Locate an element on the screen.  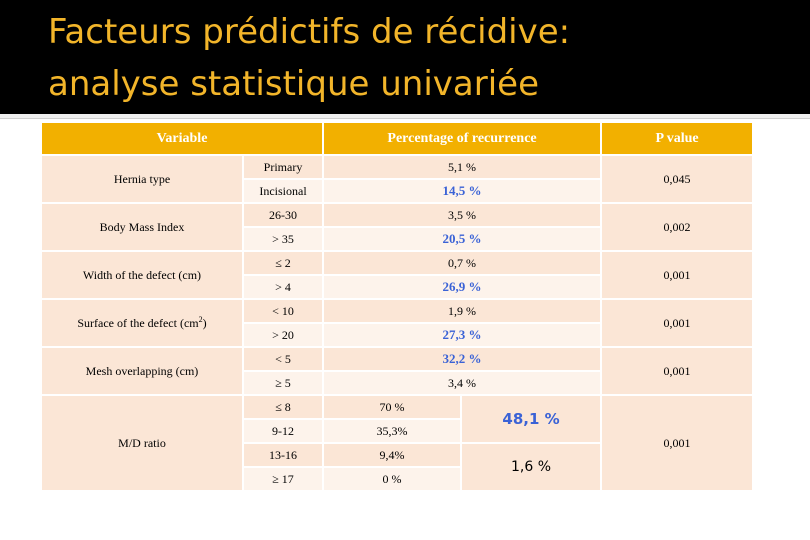
combined-percentage-cell: 48,1 % is located at coordinates (531, 419).